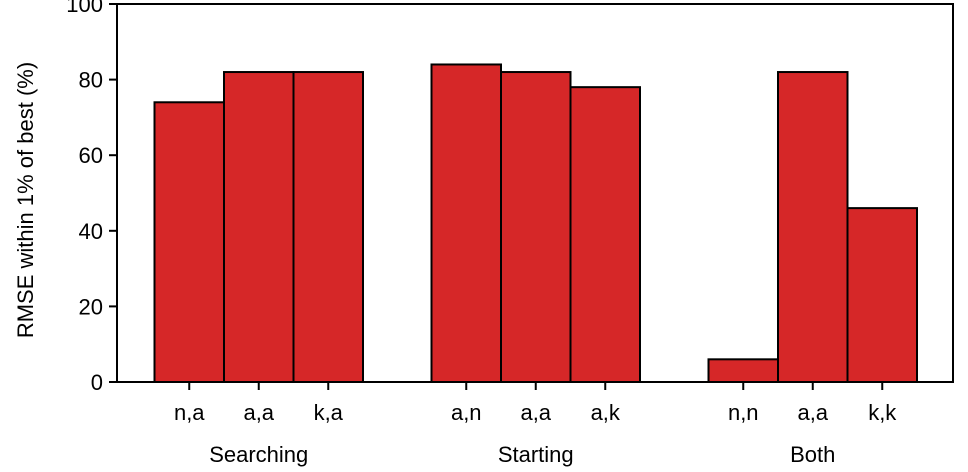 This screenshot has width=968, height=472. I want to click on group-label-searching: Searching, so click(258, 454).